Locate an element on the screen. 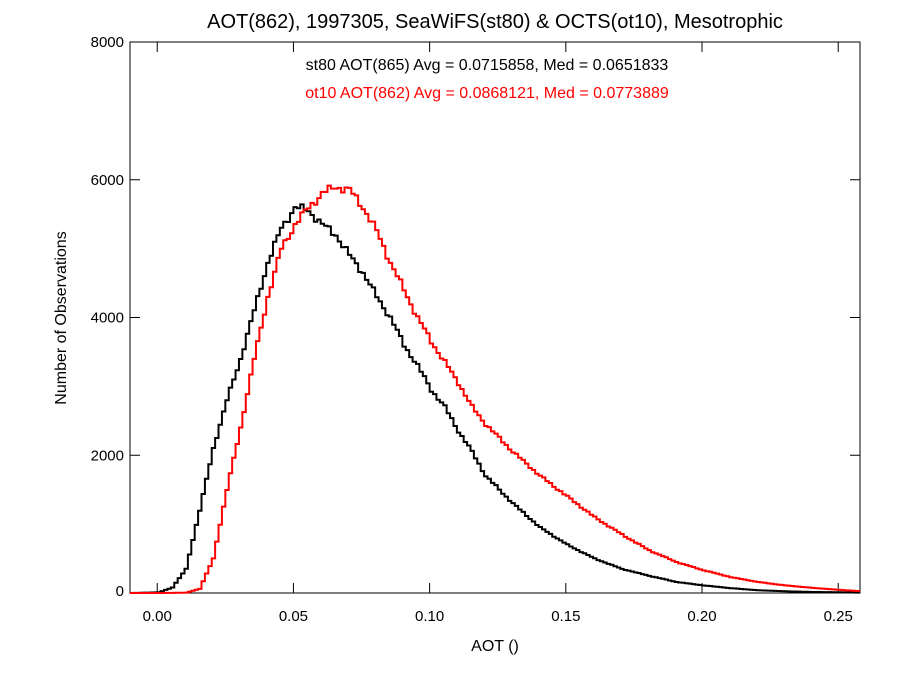 This screenshot has width=900, height=675. y-tick-label: 2000 is located at coordinates (107, 455).